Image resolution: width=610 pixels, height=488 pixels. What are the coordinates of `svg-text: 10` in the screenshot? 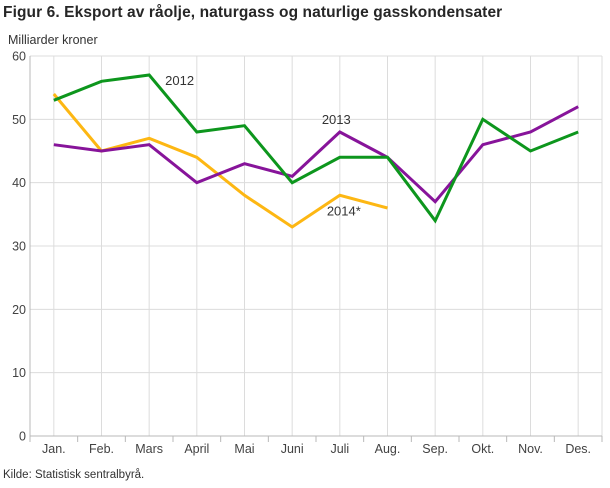 It's located at (19, 373).